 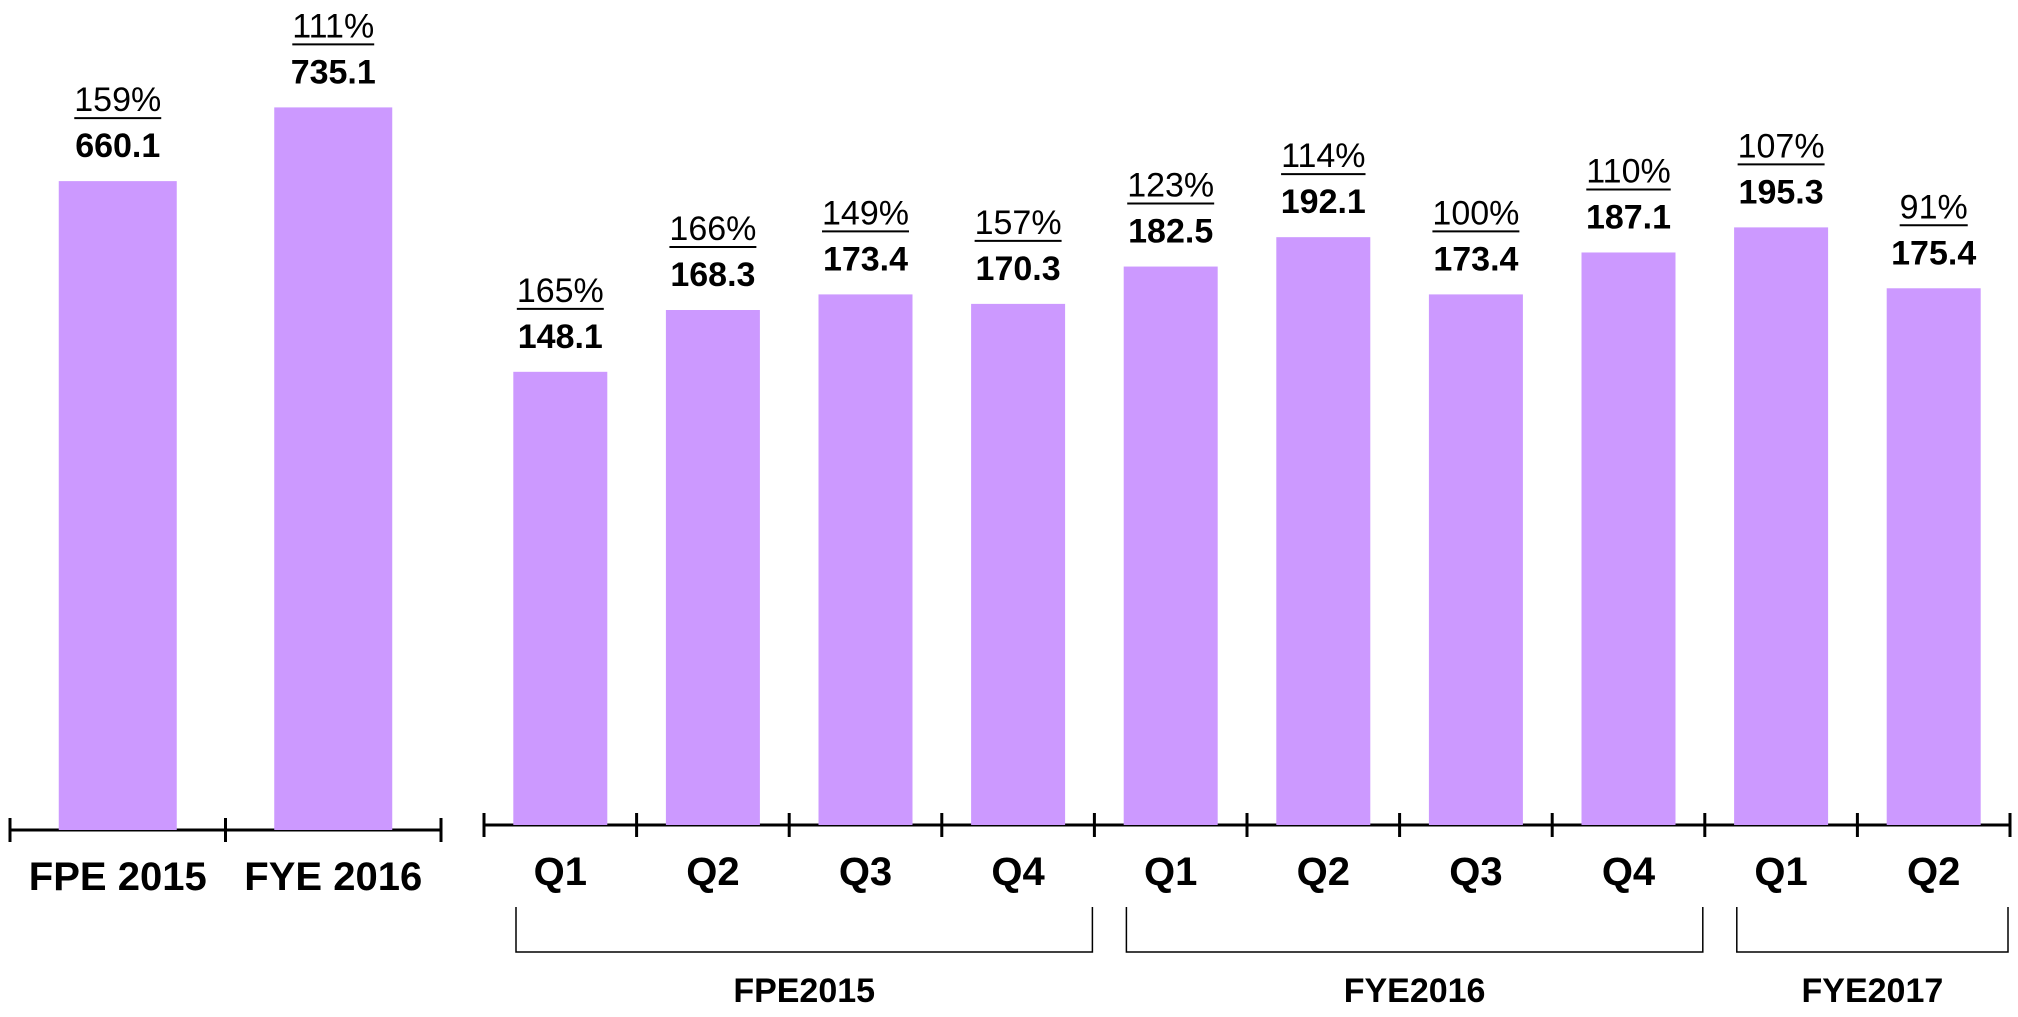 What do you see at coordinates (865, 213) in the screenshot?
I see `percent-label: 149%` at bounding box center [865, 213].